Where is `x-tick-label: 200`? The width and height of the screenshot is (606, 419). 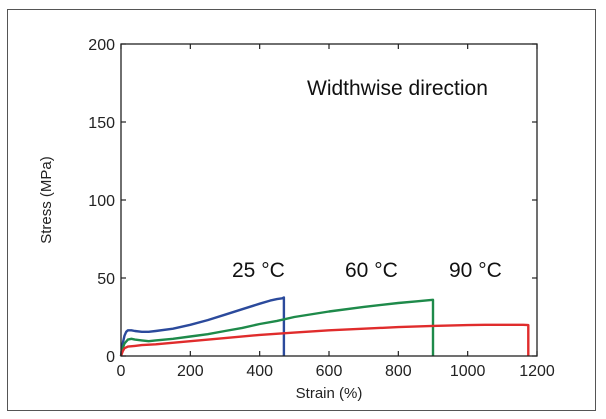
x-tick-label: 200 is located at coordinates (190, 371).